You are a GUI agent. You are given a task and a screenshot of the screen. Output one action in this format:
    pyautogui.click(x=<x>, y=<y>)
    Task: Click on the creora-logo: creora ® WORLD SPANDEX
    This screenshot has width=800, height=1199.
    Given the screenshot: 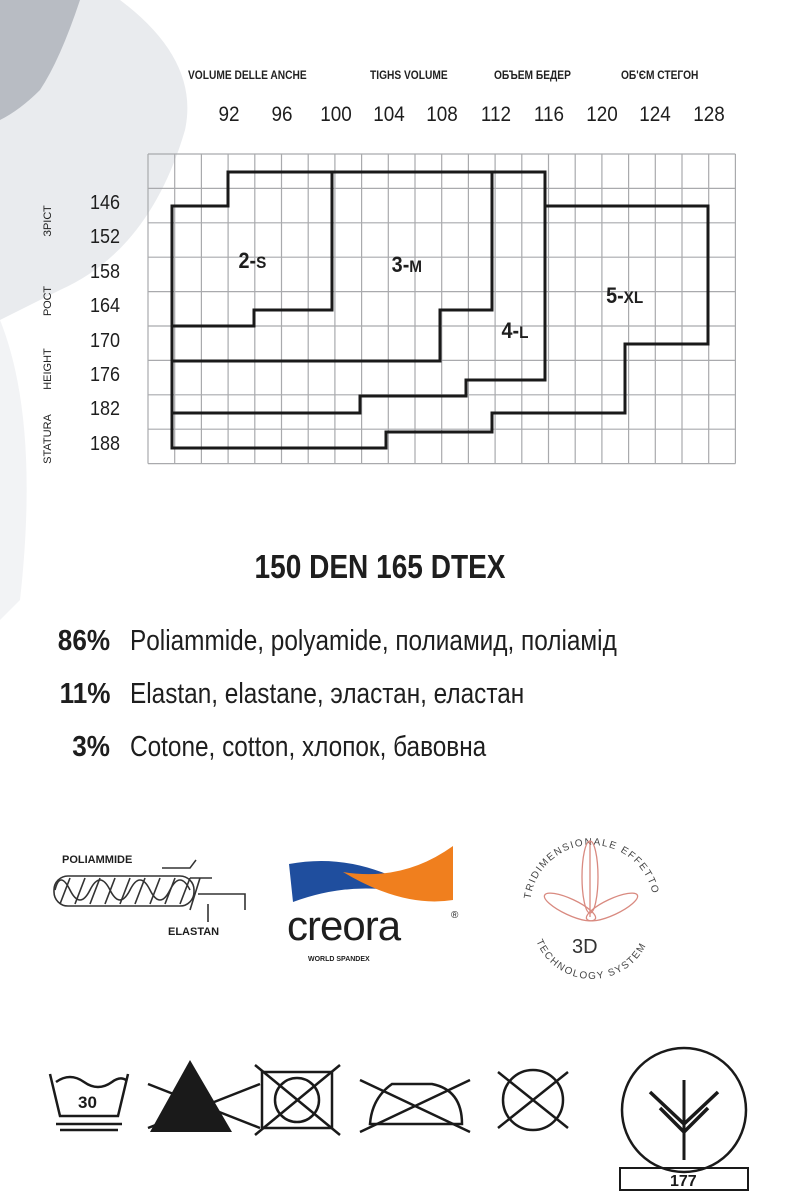 What is the action you would take?
    pyautogui.click(x=378, y=907)
    